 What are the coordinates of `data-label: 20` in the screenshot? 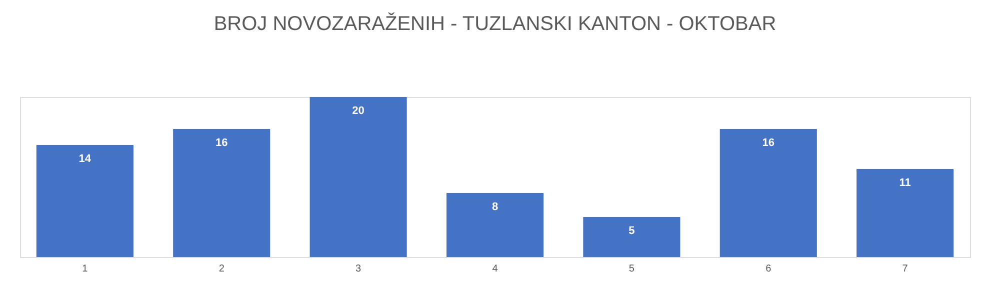 It's located at (358, 111).